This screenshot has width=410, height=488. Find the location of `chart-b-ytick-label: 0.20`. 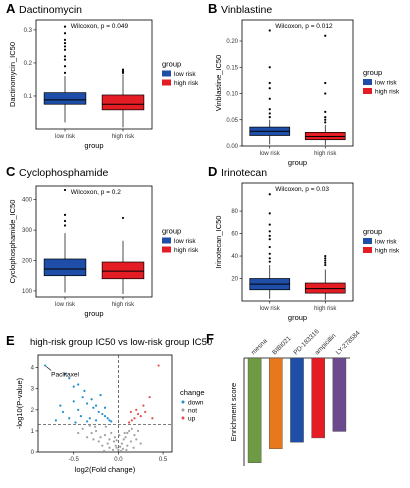

chart-b-ytick-label: 0.20 is located at coordinates (232, 42).